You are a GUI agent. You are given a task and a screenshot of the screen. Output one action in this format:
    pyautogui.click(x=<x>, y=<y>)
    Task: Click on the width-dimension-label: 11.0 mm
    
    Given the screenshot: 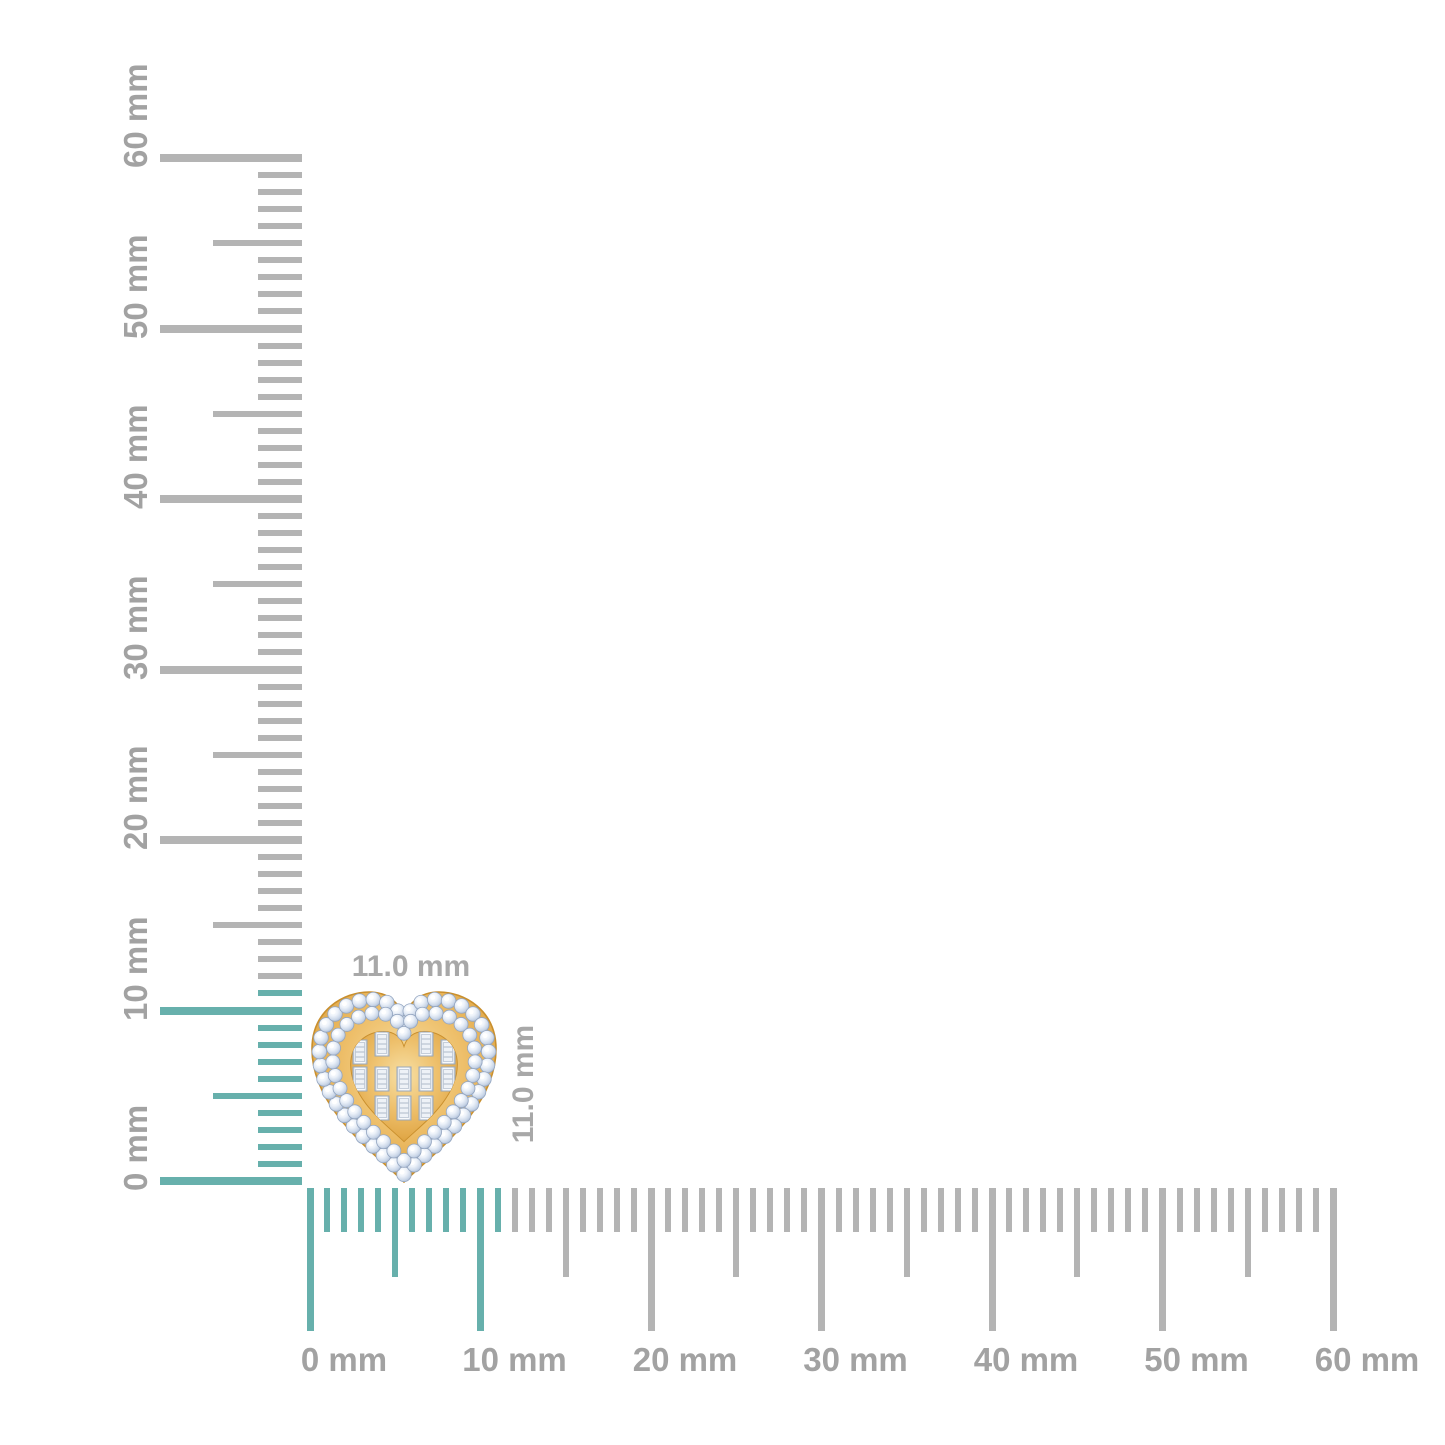 What is the action you would take?
    pyautogui.click(x=411, y=966)
    